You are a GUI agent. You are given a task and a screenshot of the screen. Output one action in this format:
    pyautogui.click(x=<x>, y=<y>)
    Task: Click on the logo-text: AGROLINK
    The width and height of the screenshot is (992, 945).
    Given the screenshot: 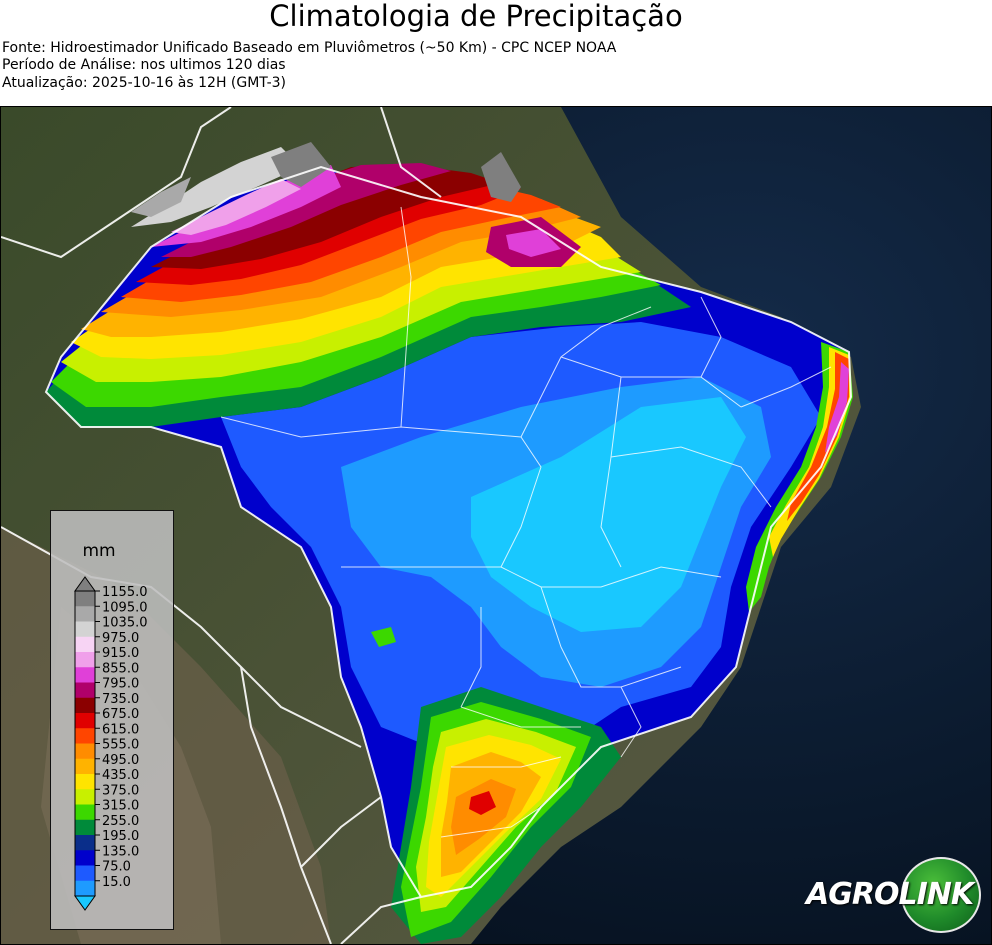 What is the action you would take?
    pyautogui.click(x=890, y=894)
    